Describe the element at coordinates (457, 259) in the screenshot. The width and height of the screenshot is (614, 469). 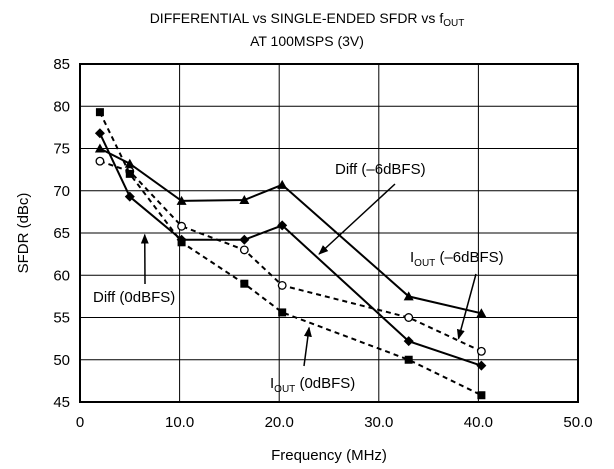
I see `annotation-label: IOUT (–6dBFS)` at that location.